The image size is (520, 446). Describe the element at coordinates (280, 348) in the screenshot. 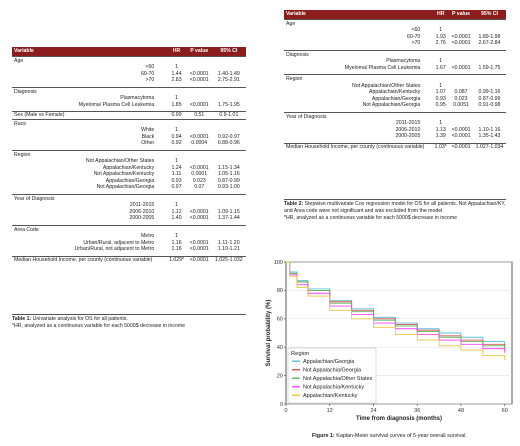

I see `y-tick-label: 40` at that location.